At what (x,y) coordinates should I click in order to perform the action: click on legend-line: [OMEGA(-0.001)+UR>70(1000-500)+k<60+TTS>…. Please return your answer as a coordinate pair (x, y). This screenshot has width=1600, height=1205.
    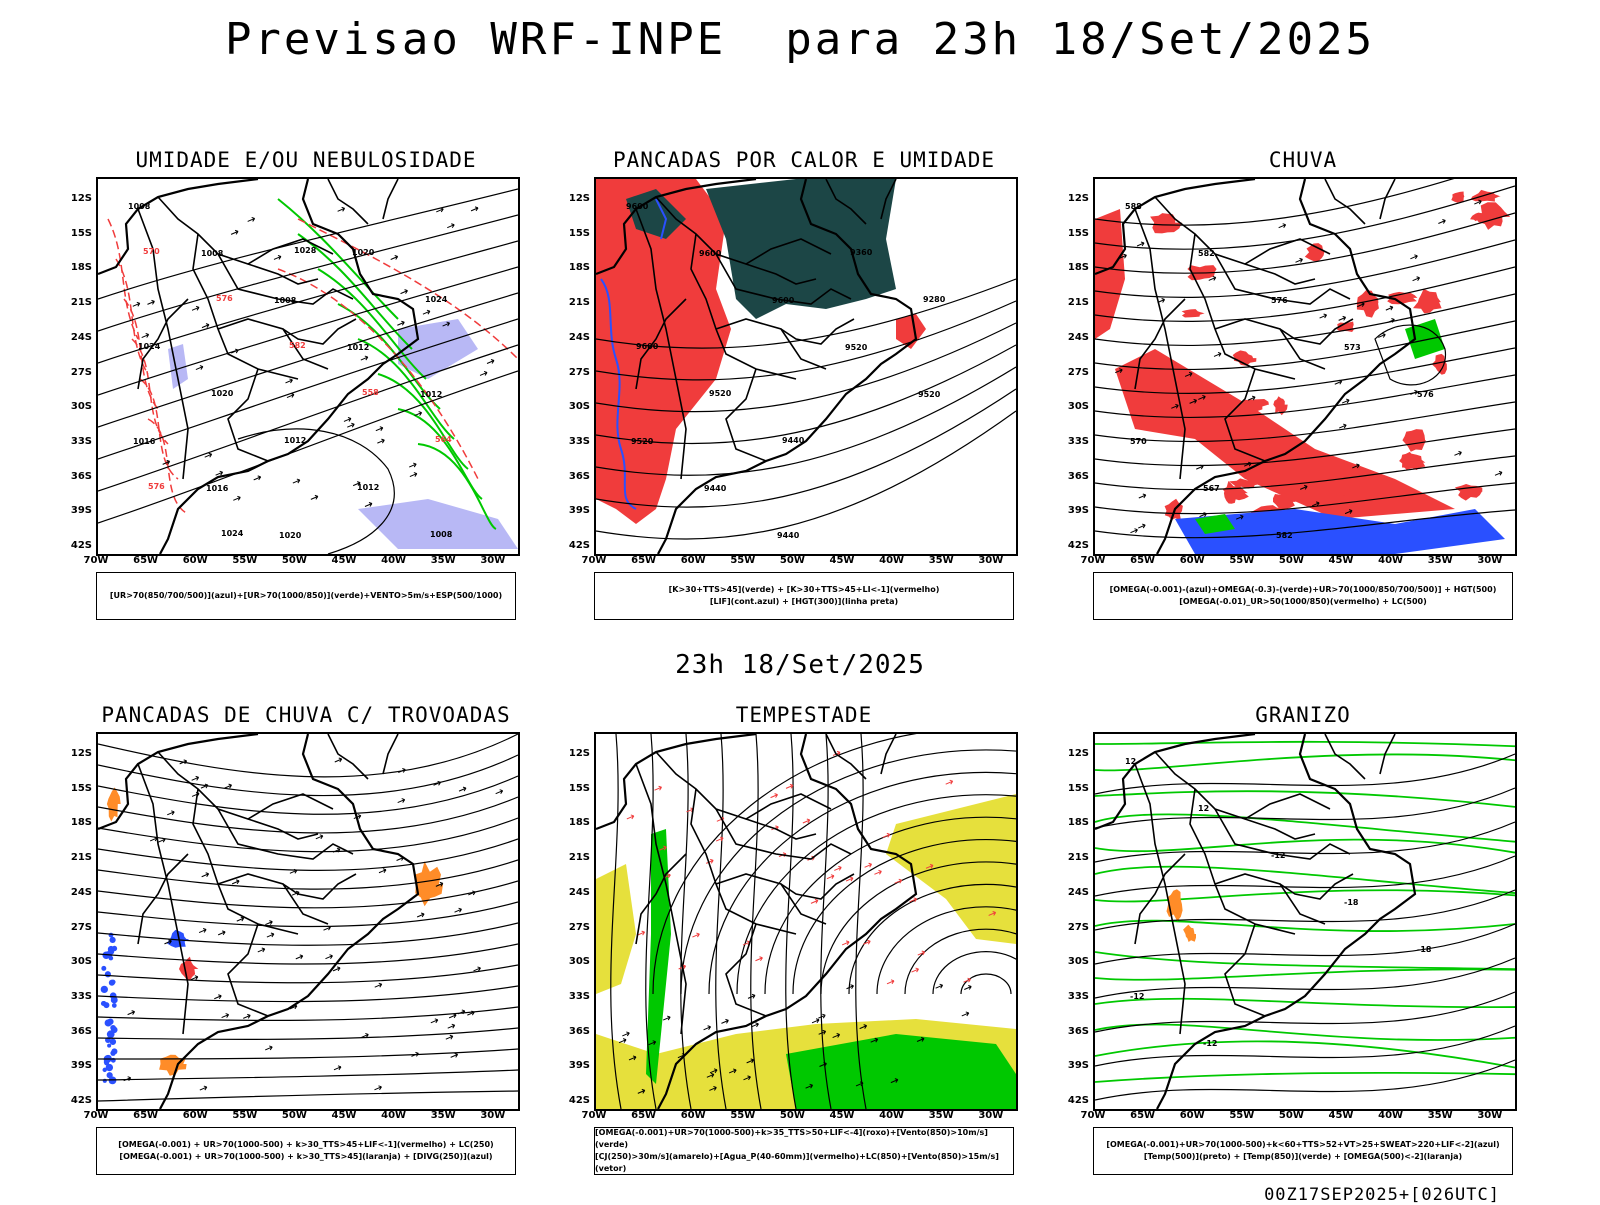
    Looking at the image, I should click on (1303, 1144).